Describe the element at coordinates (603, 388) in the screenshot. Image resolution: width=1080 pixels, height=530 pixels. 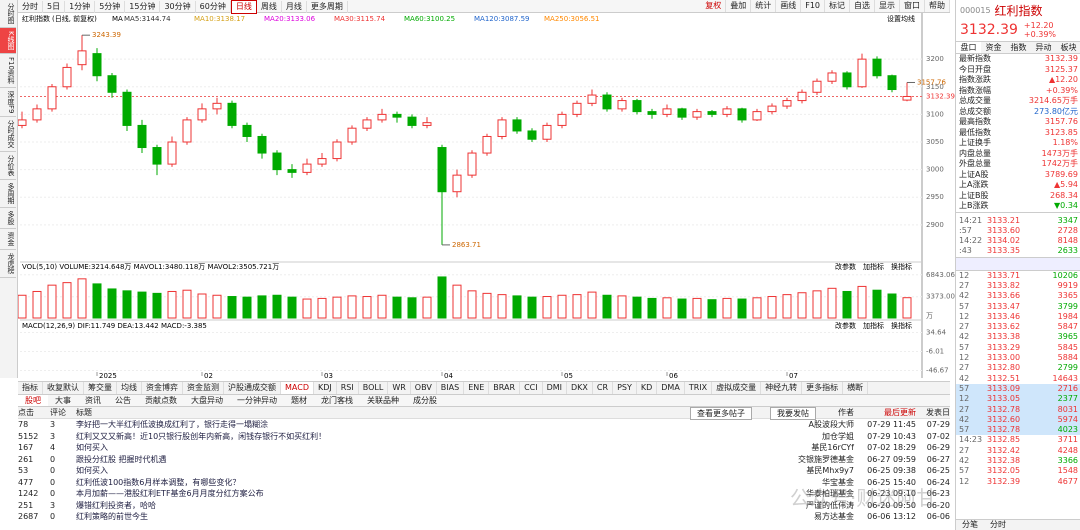
I see `indicator-tab: CR` at that location.